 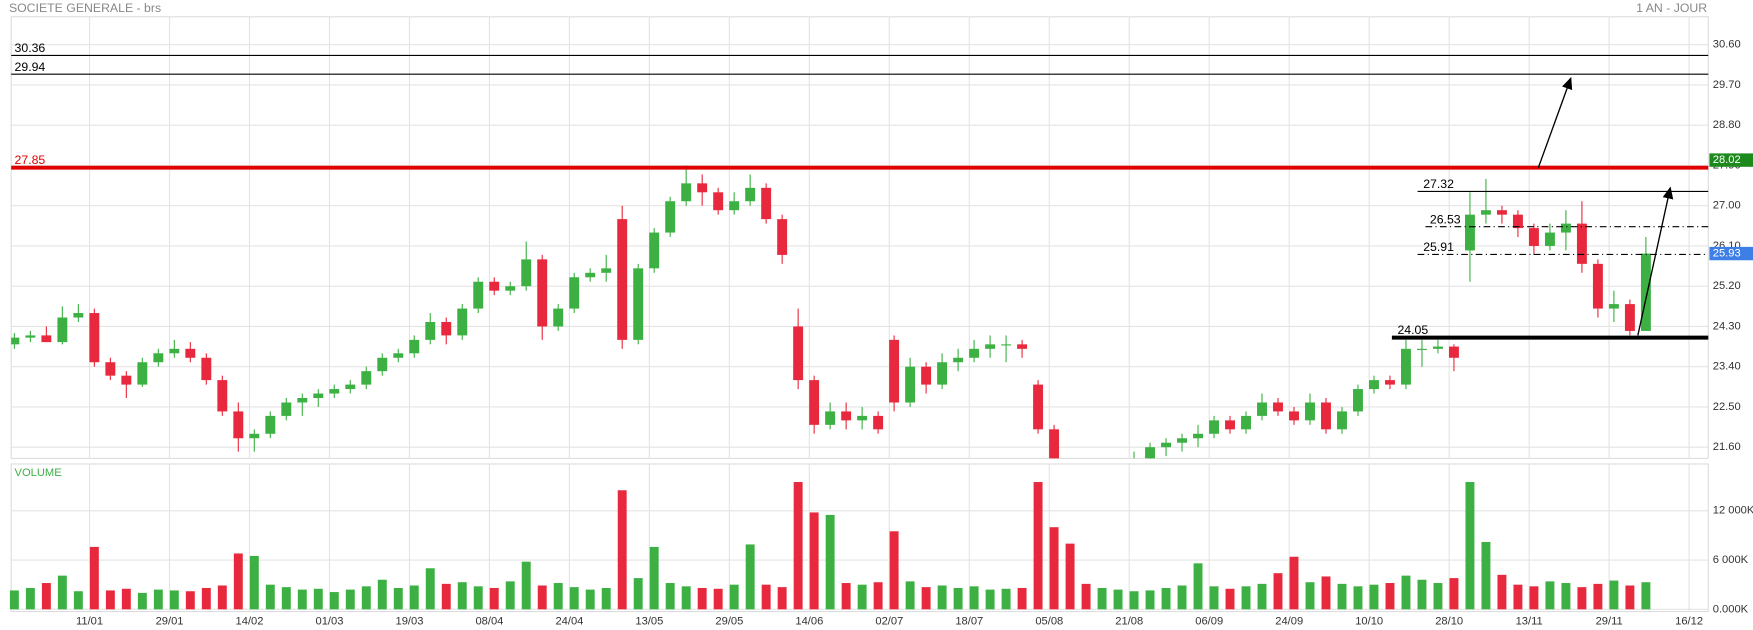 What do you see at coordinates (1609, 622) in the screenshot?
I see `x-tick-label: 29/11` at bounding box center [1609, 622].